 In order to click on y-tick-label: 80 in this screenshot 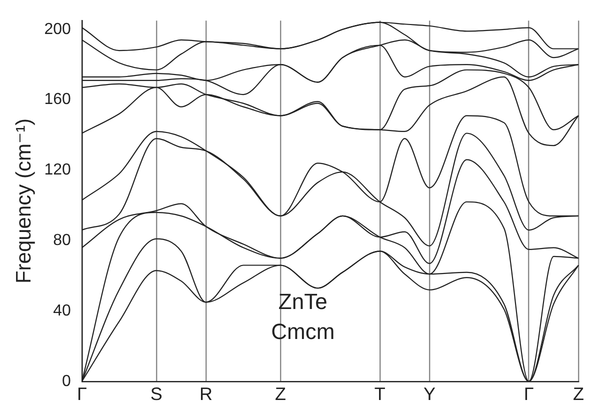, I will do `click(62, 241)`.